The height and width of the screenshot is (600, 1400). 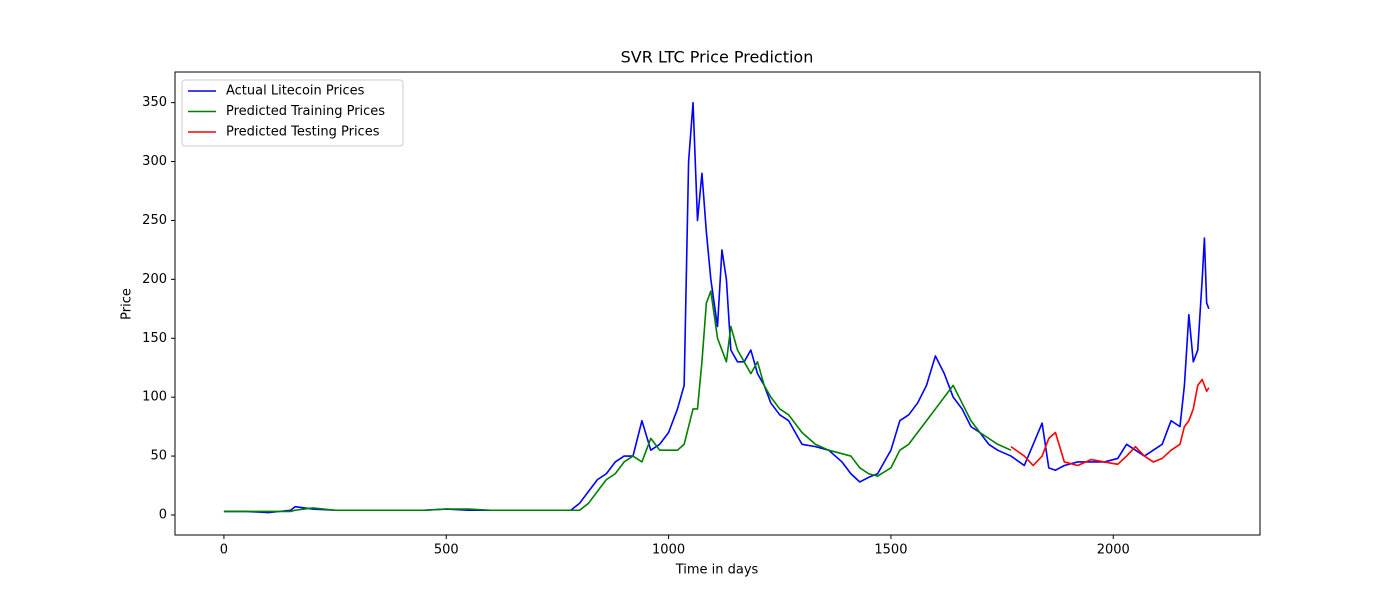 What do you see at coordinates (163, 514) in the screenshot?
I see `y-tick-label: 0` at bounding box center [163, 514].